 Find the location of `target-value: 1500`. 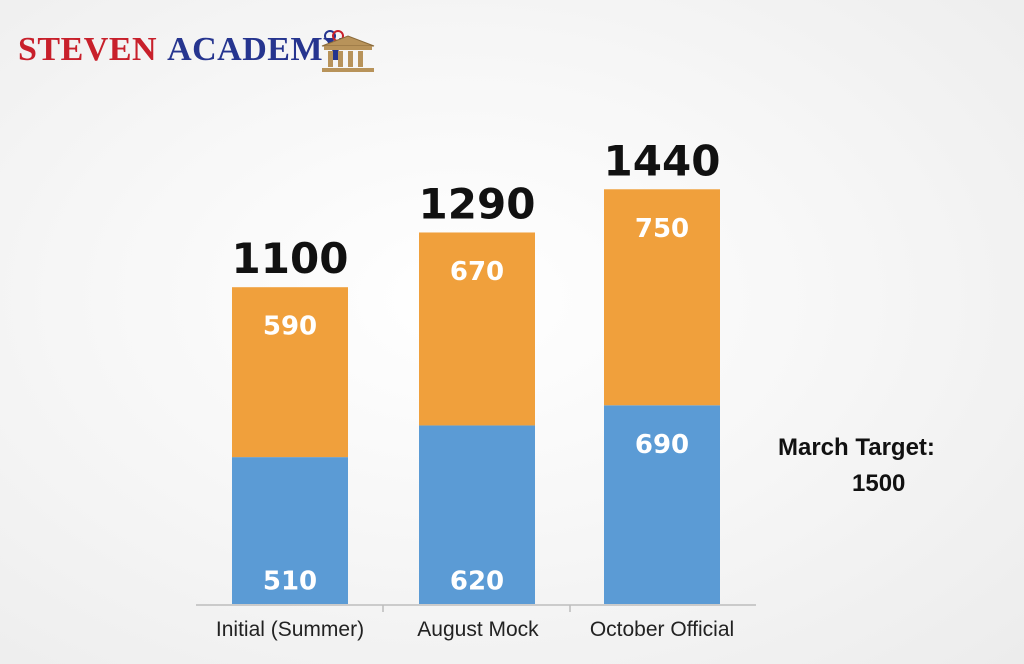

target-value: 1500 is located at coordinates (879, 483).